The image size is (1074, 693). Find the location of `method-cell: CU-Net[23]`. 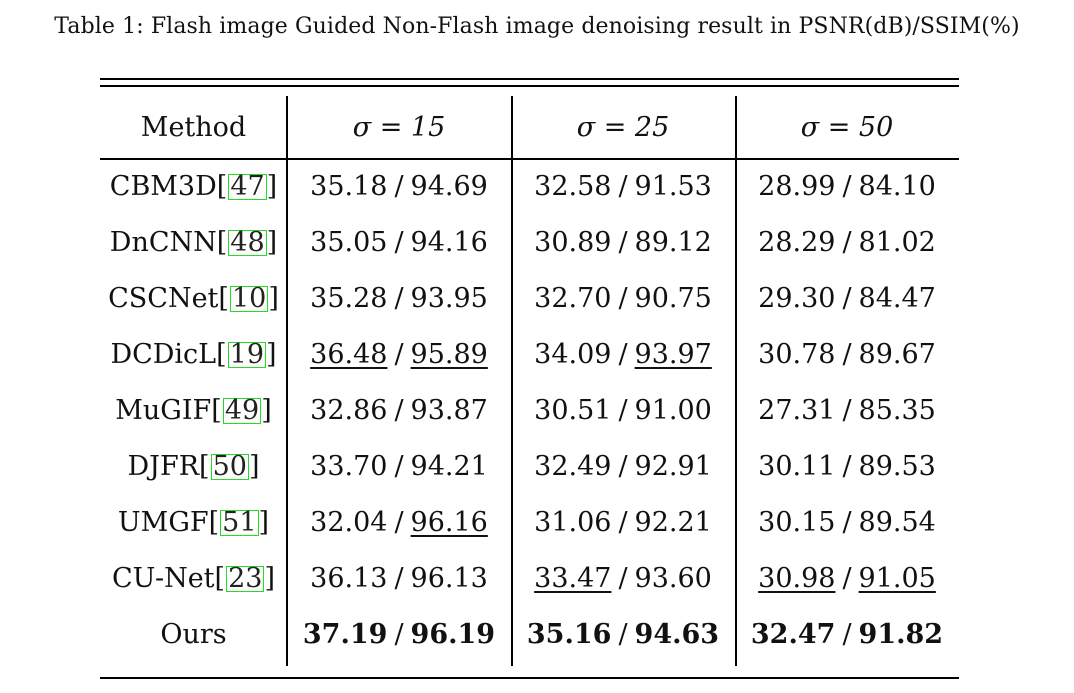

method-cell: CU-Net[23] is located at coordinates (193, 578).